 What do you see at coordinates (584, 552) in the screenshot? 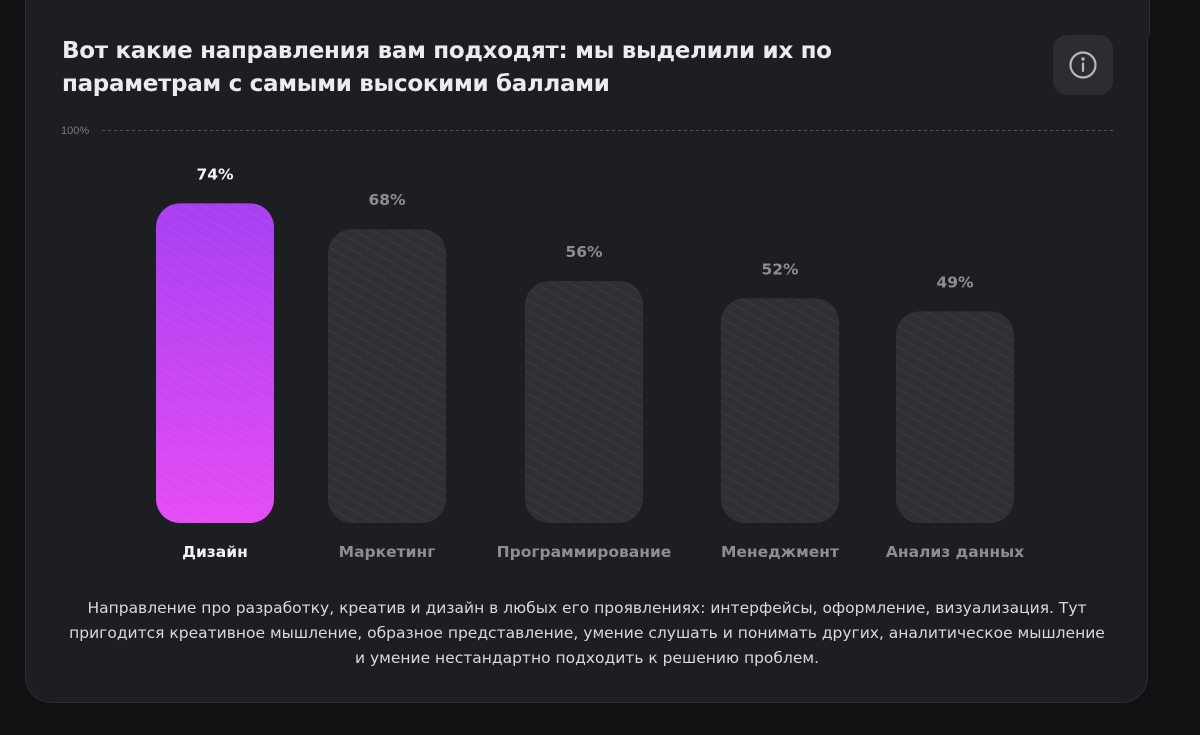
I see `category-label-programming: Программирование` at bounding box center [584, 552].